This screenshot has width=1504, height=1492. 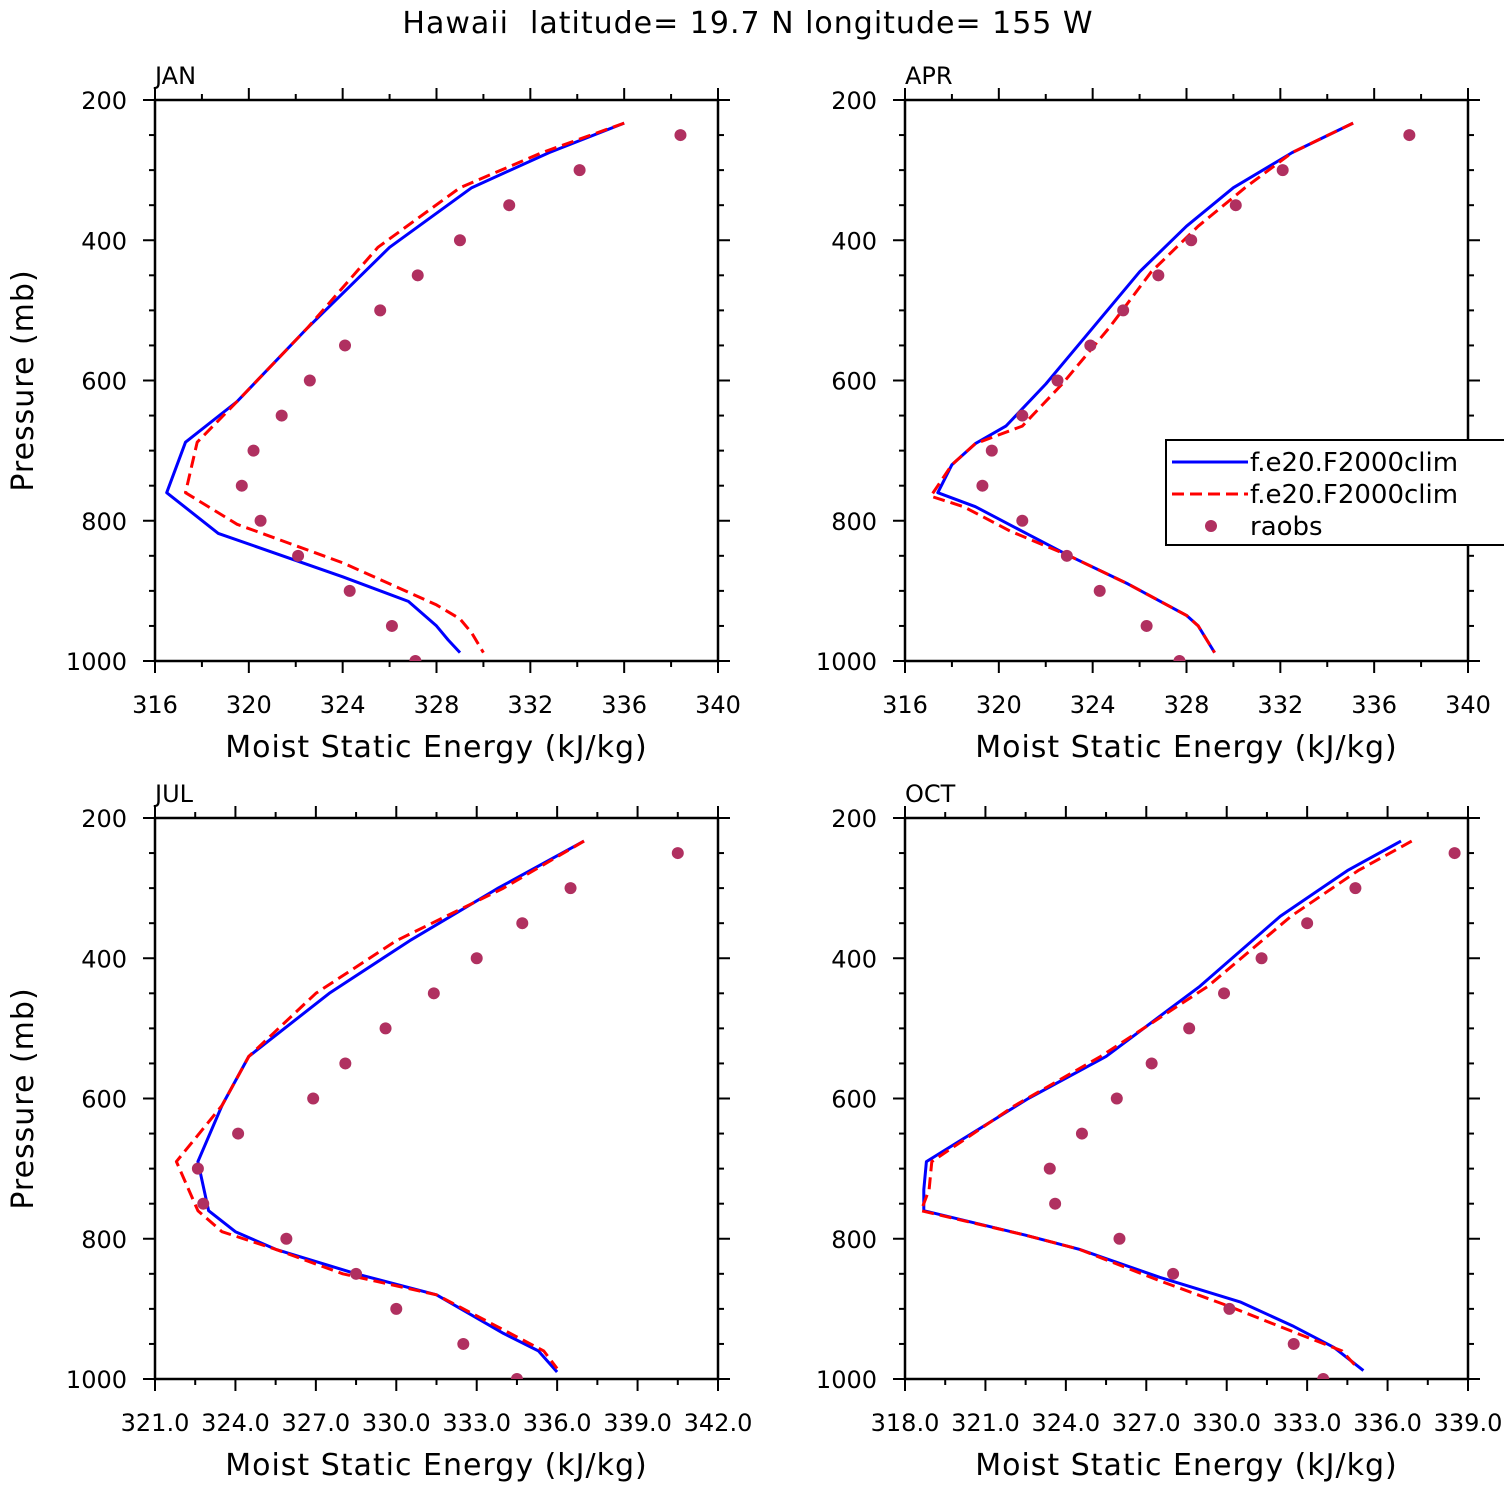 I want to click on x-tick-label: 324.0, so click(x=235, y=1423).